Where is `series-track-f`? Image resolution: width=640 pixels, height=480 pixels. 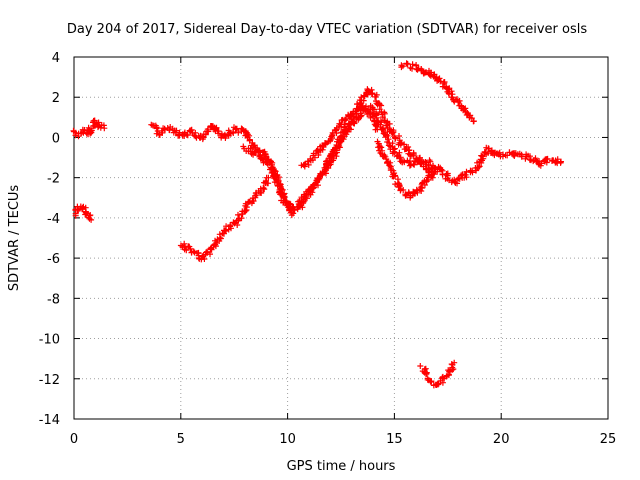 series-track-f is located at coordinates (409, 169).